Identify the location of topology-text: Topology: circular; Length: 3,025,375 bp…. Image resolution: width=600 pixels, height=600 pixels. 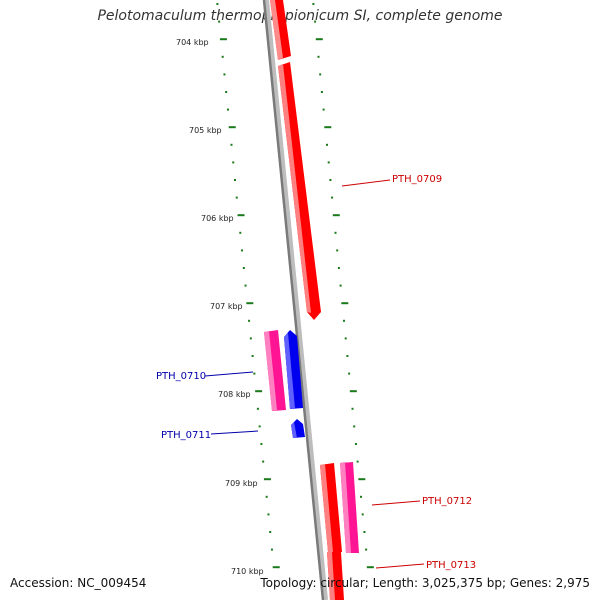
(425, 583).